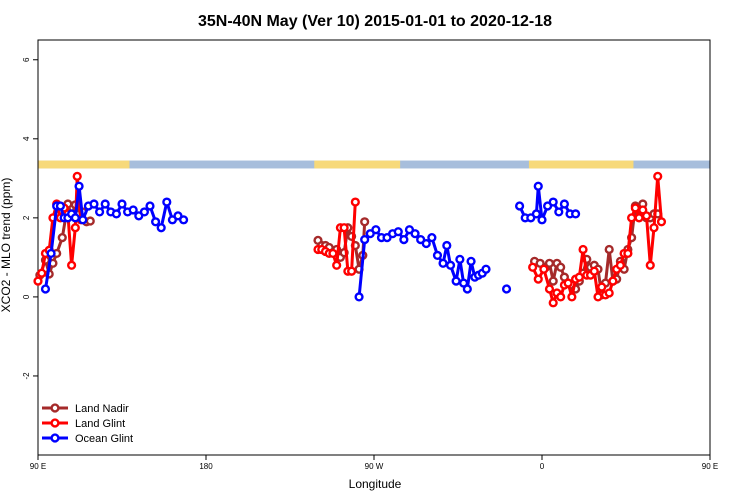 The image size is (750, 500). Describe the element at coordinates (375, 484) in the screenshot. I see `x-axis-label: Longitude` at that location.